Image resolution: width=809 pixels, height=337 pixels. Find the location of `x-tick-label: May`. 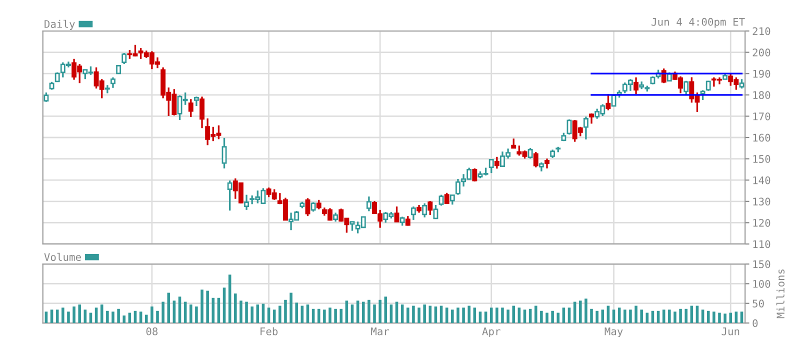

x-tick-label: May is located at coordinates (613, 332).